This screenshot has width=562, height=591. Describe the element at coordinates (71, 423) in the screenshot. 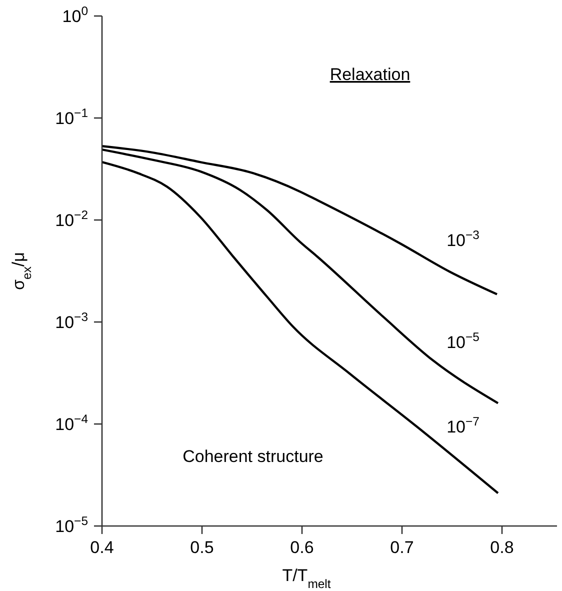

I see `y-tick-label: 10$^{−4}$` at that location.